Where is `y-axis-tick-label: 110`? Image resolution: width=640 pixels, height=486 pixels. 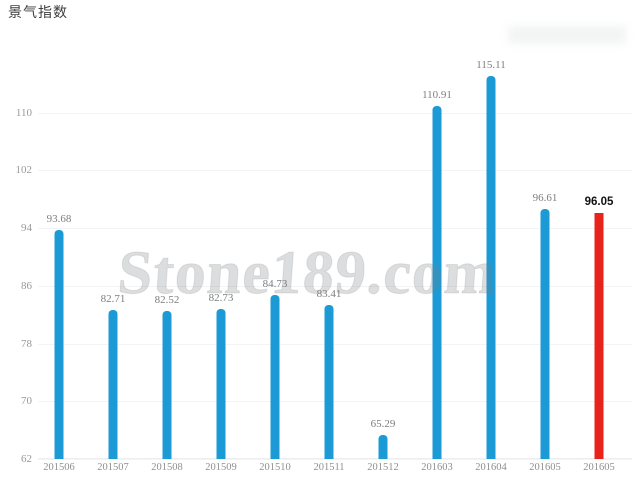
y-axis-tick-label: 110 is located at coordinates (23, 112).